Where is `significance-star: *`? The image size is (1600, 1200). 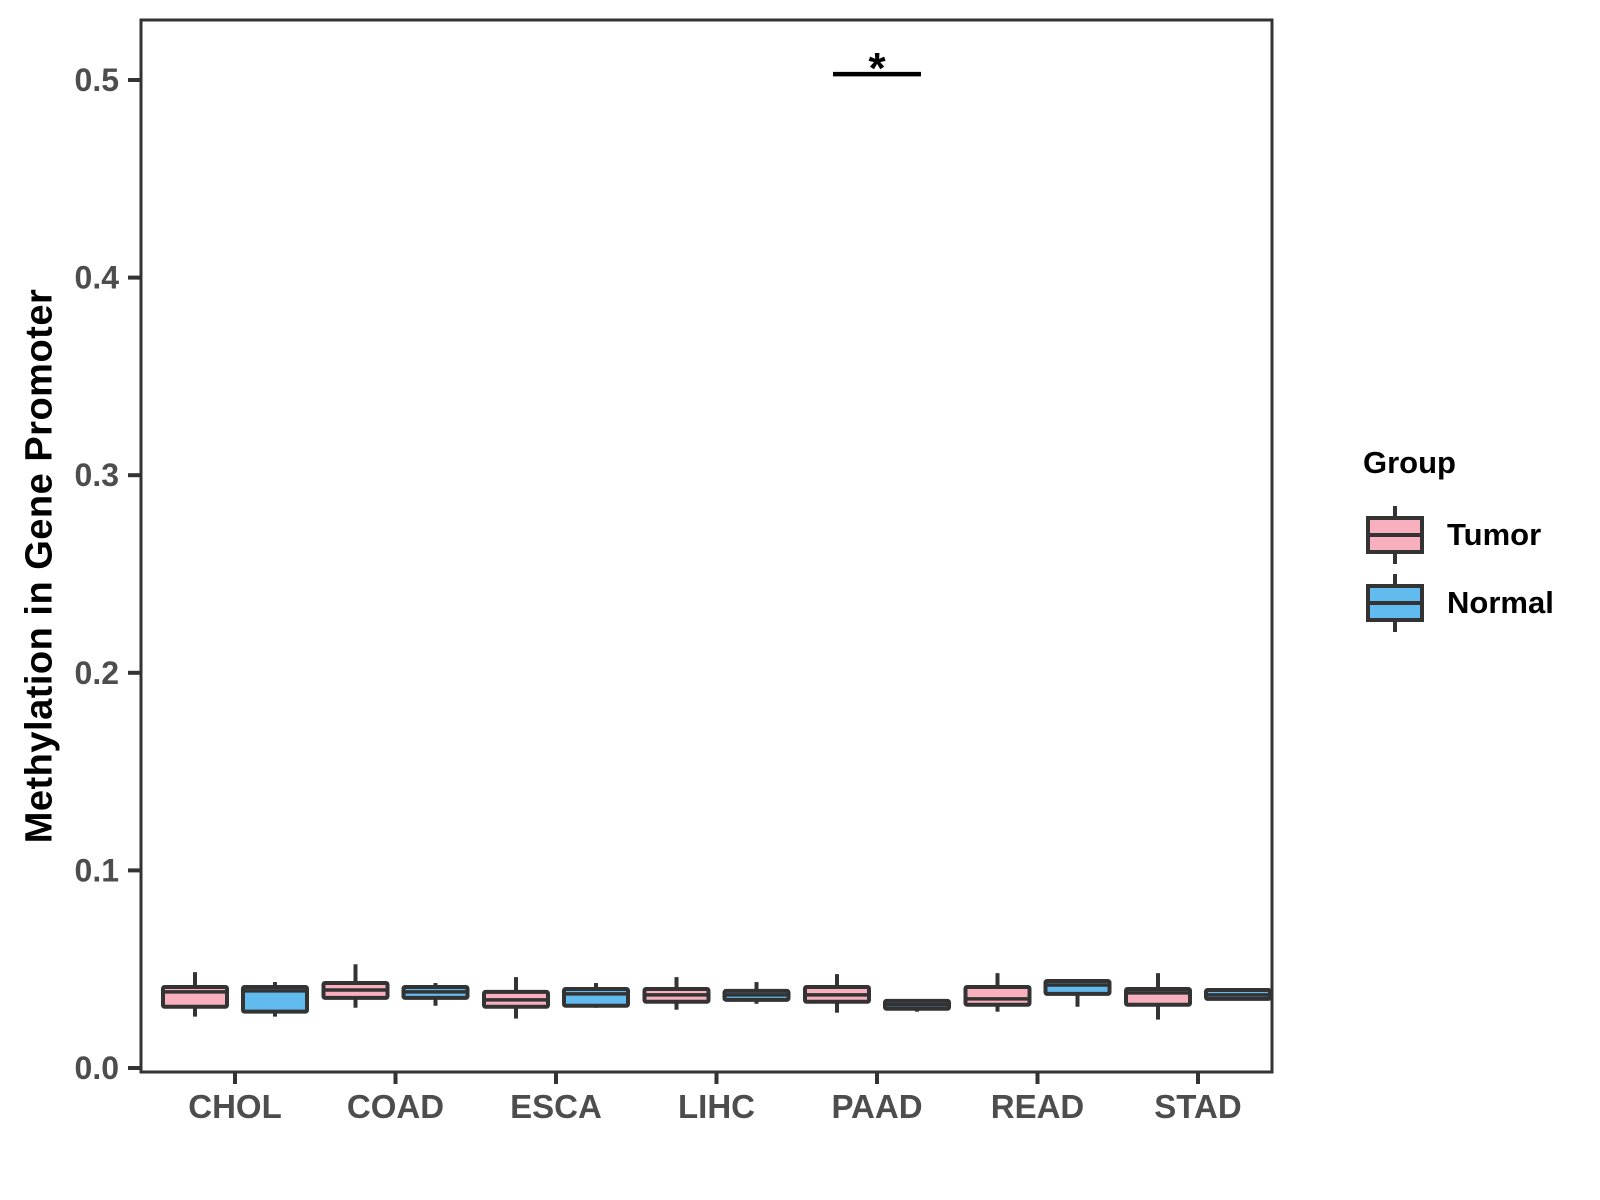
significance-star: * is located at coordinates (877, 68).